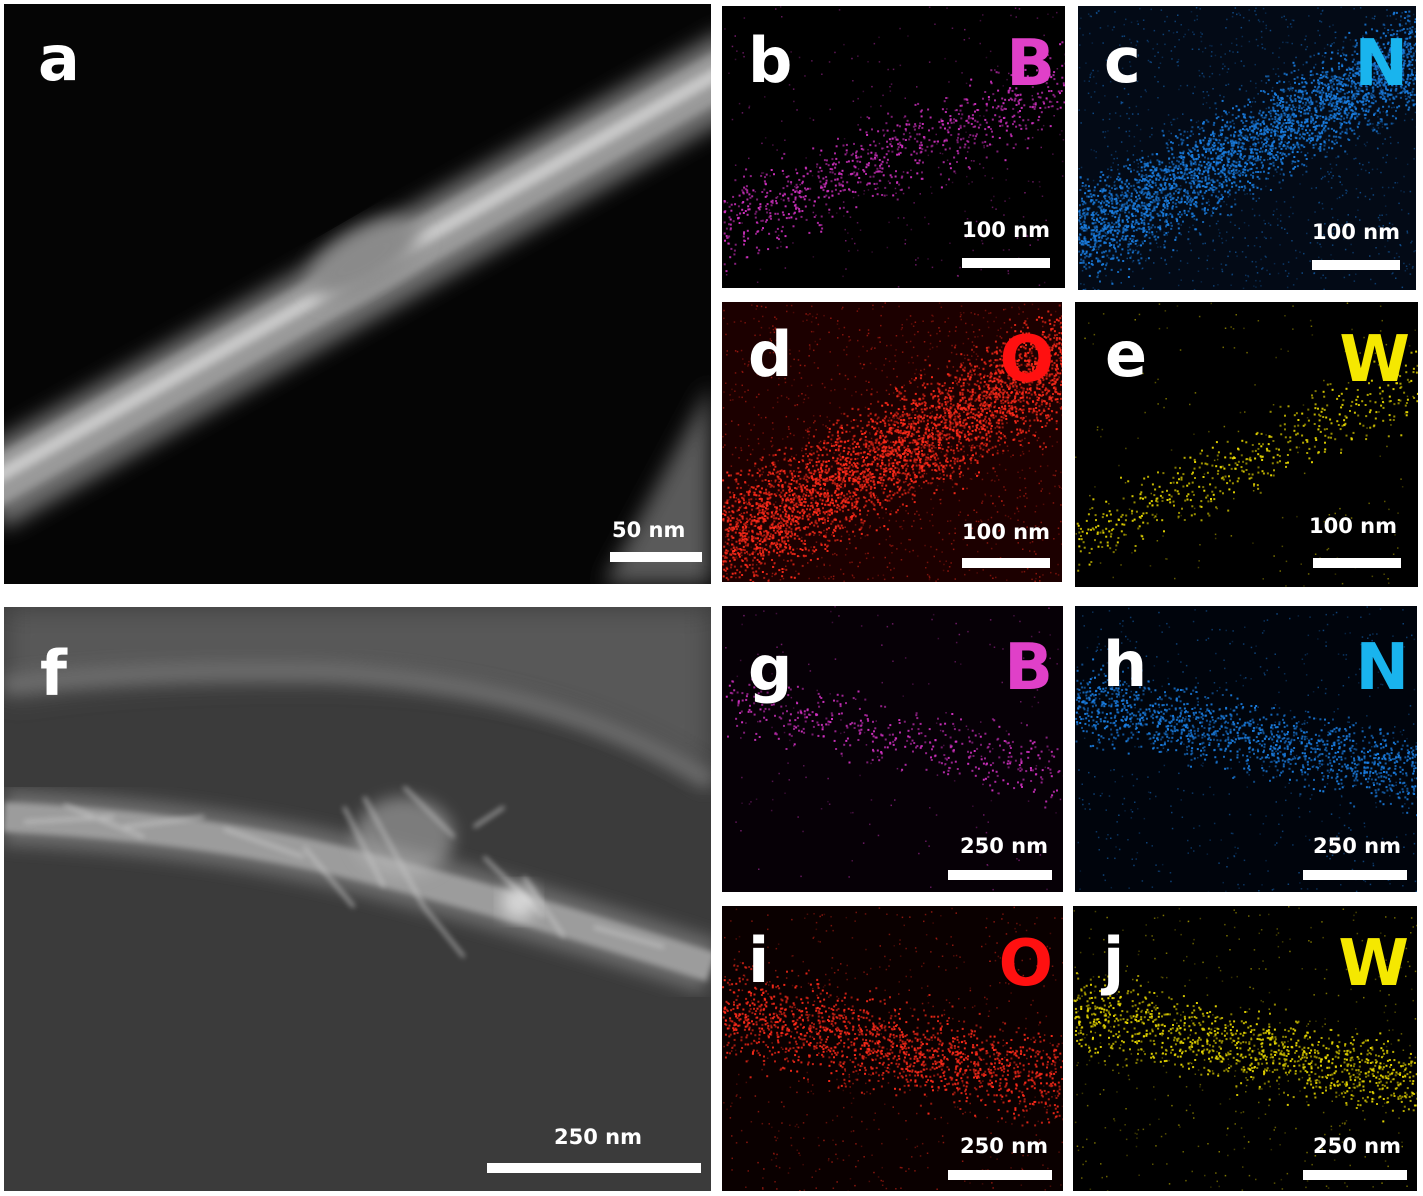 This screenshot has height=1196, width=1423. Describe the element at coordinates (770, 668) in the screenshot. I see `panel-letter: g` at that location.